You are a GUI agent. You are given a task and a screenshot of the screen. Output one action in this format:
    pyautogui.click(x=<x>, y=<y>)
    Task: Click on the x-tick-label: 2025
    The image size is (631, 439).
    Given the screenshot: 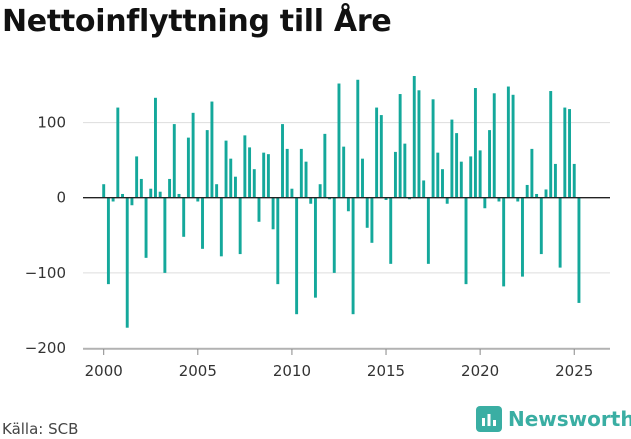 What is the action you would take?
    pyautogui.click(x=574, y=371)
    